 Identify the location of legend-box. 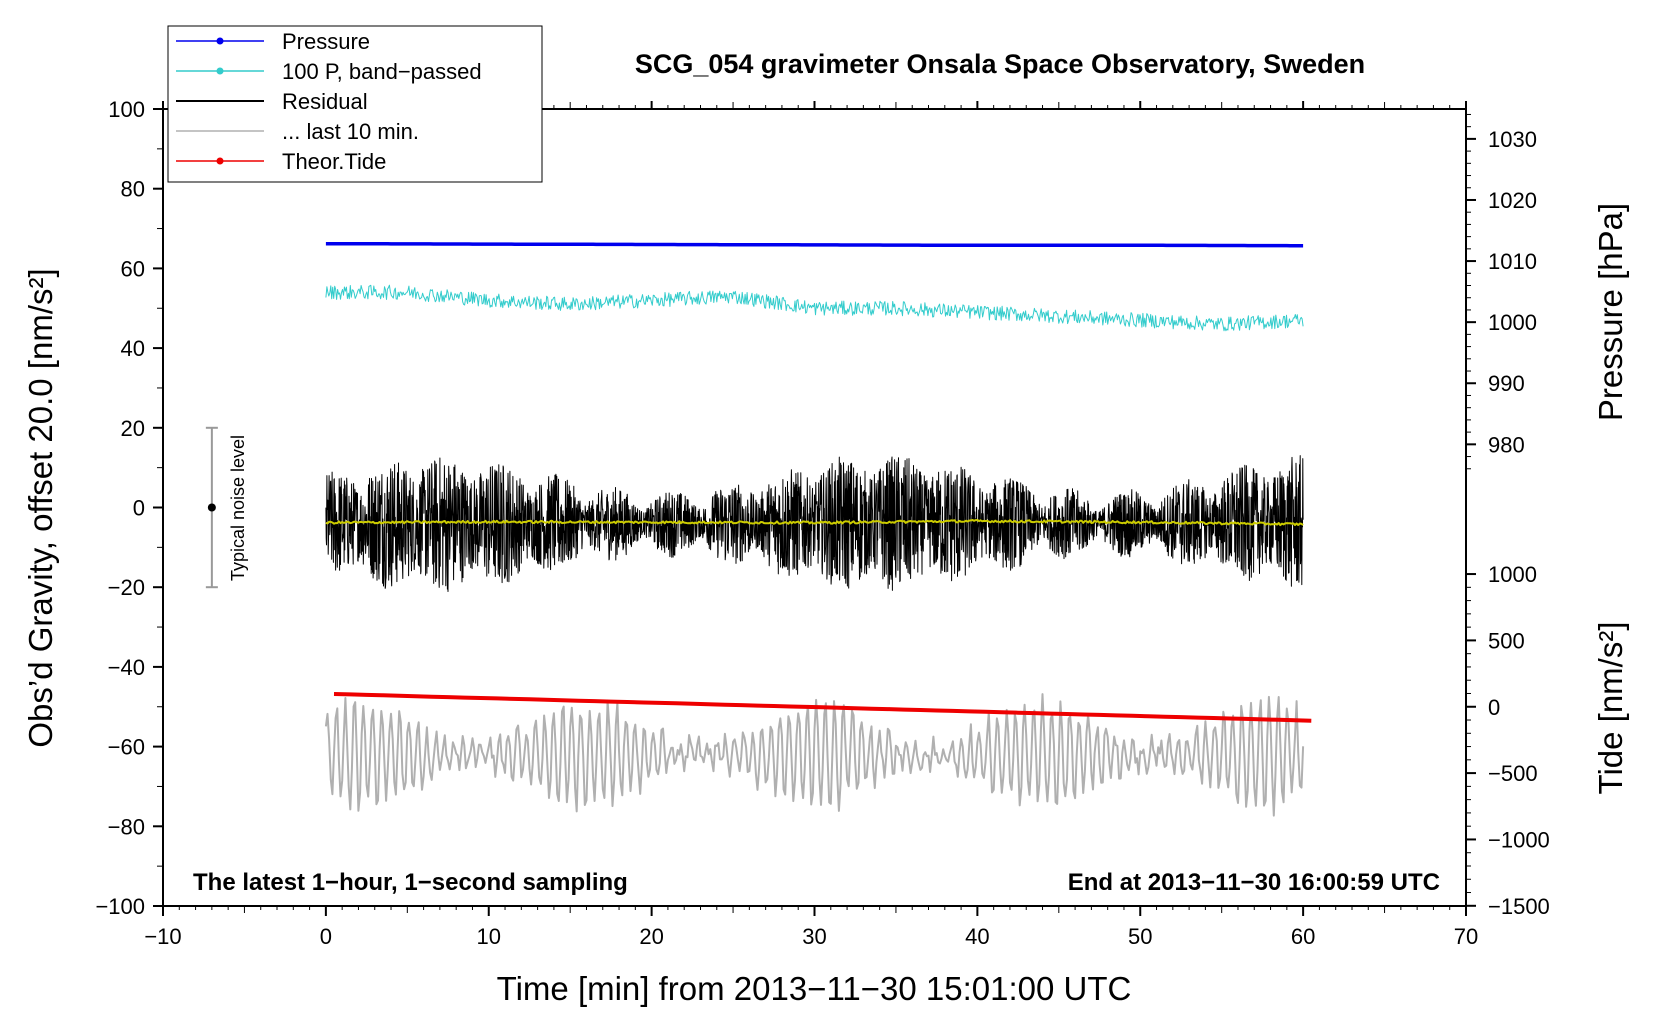
(355, 104).